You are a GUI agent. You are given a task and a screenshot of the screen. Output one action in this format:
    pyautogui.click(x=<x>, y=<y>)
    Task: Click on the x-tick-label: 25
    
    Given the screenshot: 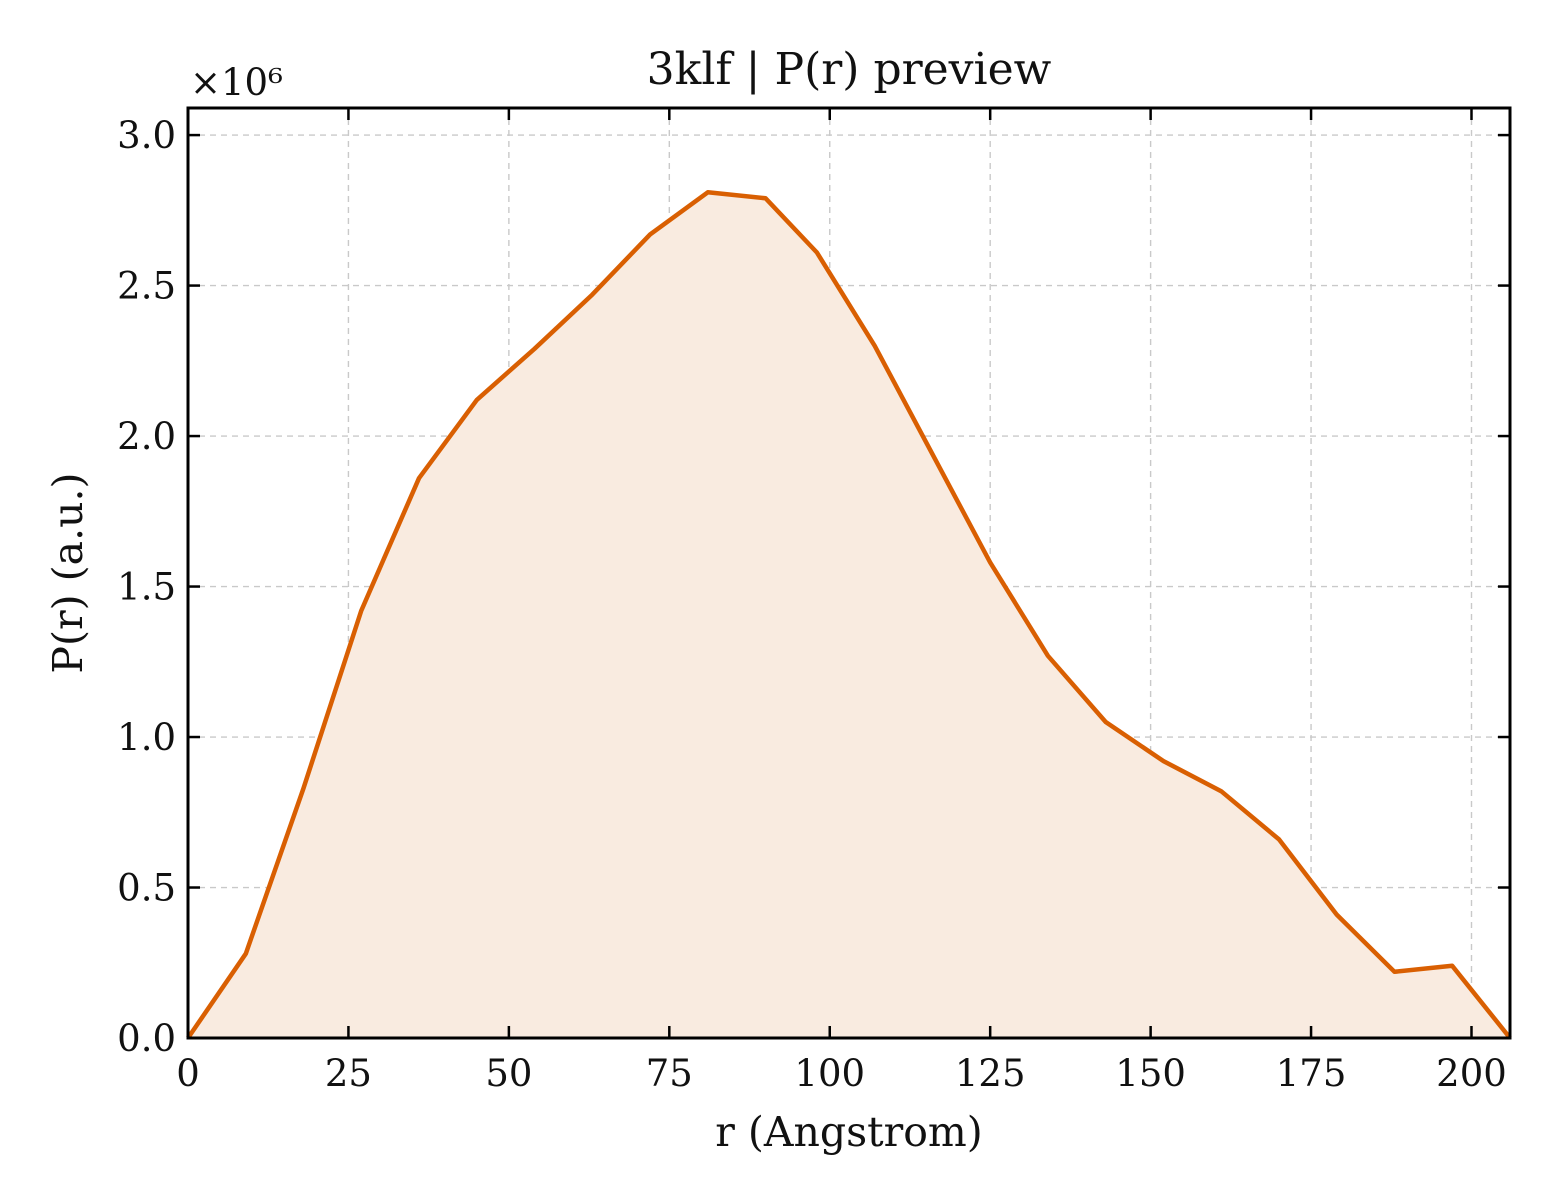 What is the action you would take?
    pyautogui.click(x=348, y=1073)
    